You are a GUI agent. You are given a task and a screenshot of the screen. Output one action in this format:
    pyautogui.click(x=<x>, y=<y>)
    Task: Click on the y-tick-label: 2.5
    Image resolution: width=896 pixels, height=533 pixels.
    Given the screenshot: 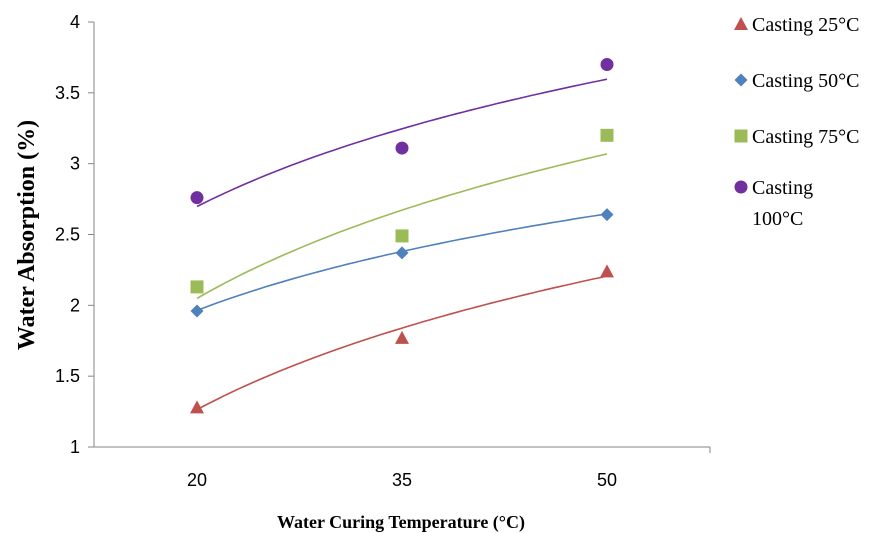 What is the action you would take?
    pyautogui.click(x=67, y=235)
    